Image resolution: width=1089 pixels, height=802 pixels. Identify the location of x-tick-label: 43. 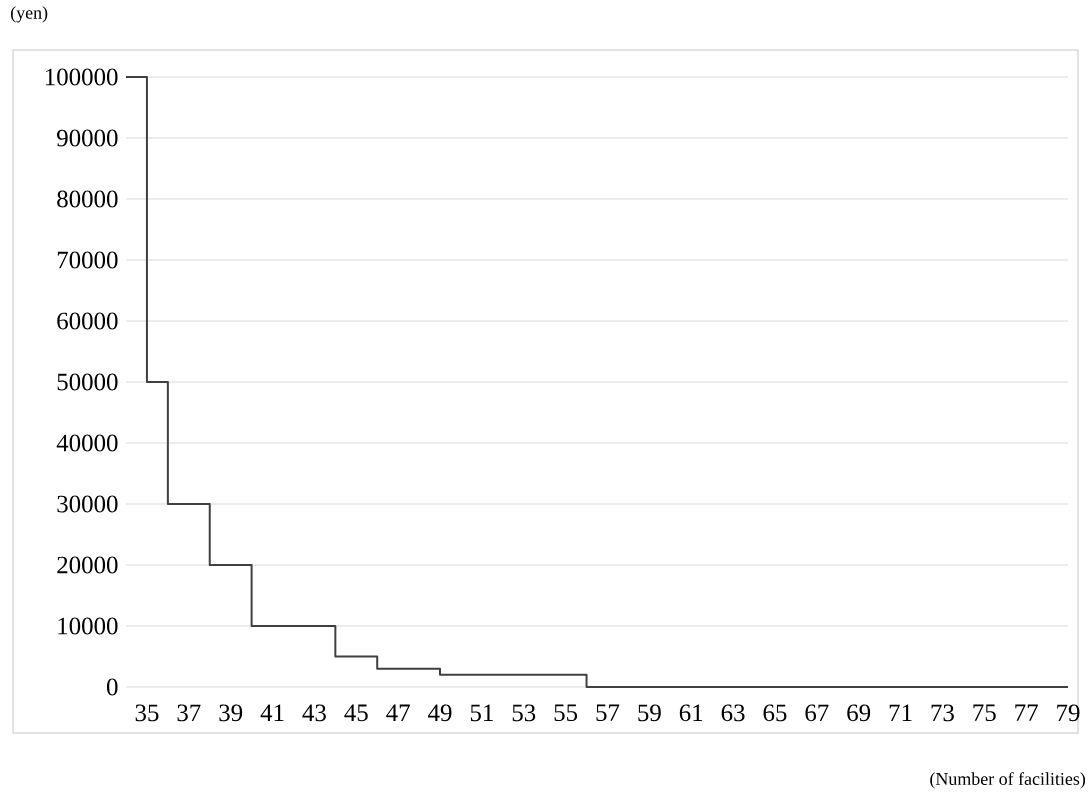
(314, 713).